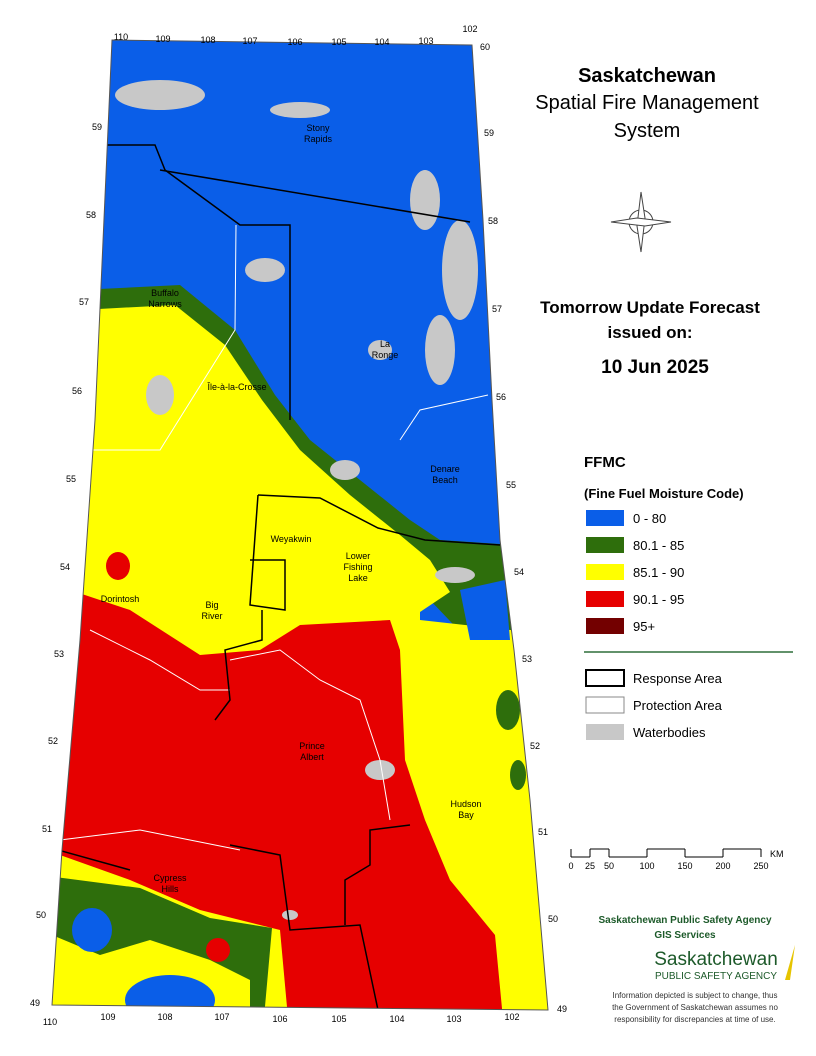 The image size is (816, 1056). I want to click on place-label: Ronge, so click(385, 355).